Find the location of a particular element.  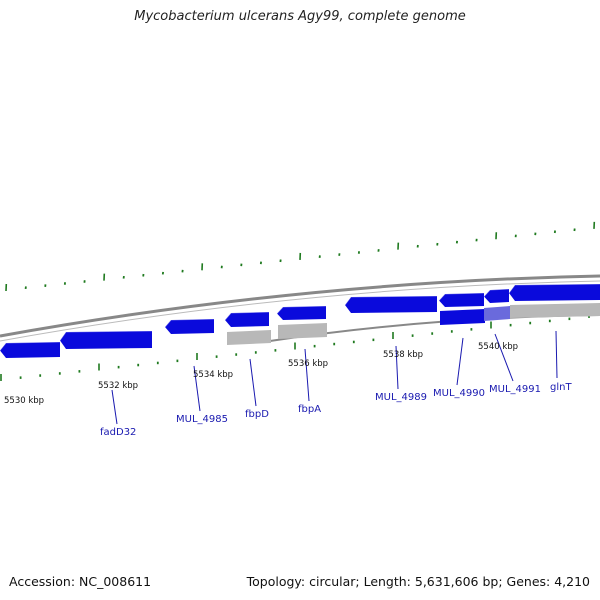

scale-label: 5536 kbp is located at coordinates (308, 364).